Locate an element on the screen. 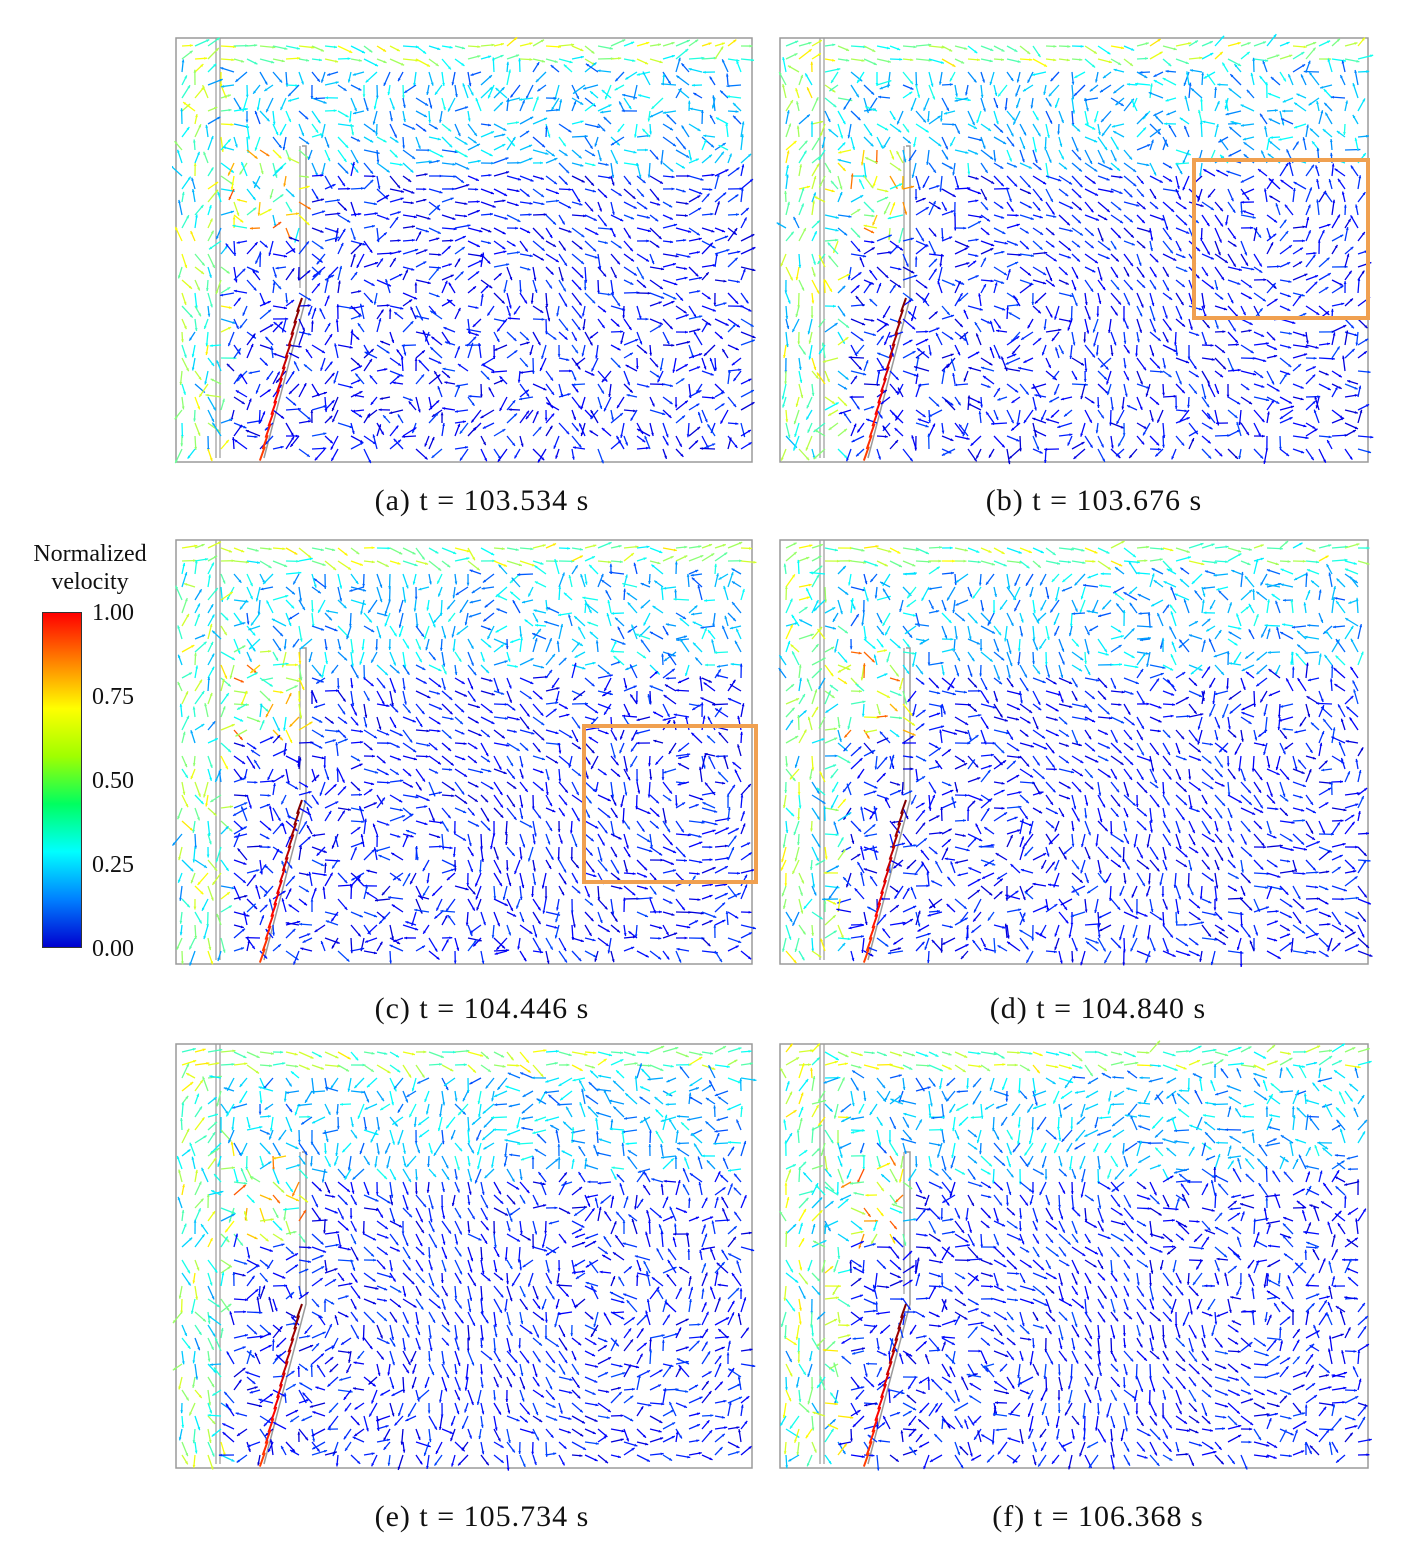  velocity-field-panel-f is located at coordinates (1082, 1256).